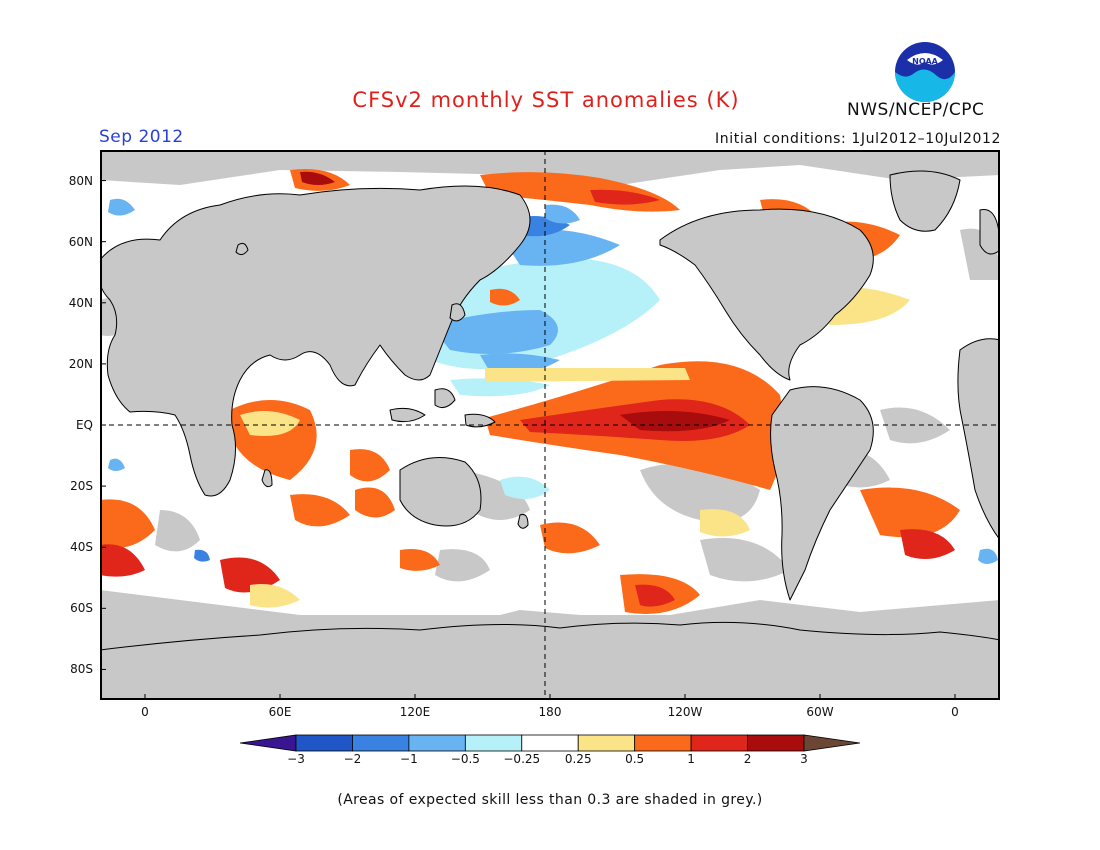 This screenshot has width=1100, height=850. Describe the element at coordinates (415, 712) in the screenshot. I see `longitude-tick-label: 120E` at that location.